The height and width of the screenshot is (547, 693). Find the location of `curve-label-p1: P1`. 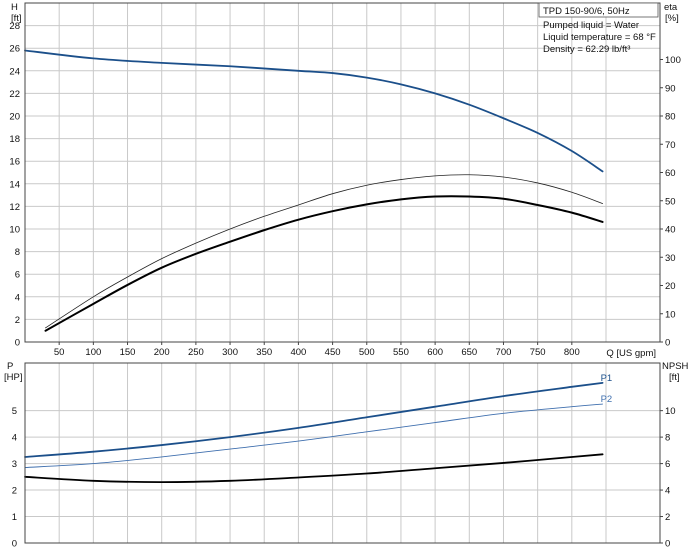

curve-label-p1: P1 is located at coordinates (607, 378).